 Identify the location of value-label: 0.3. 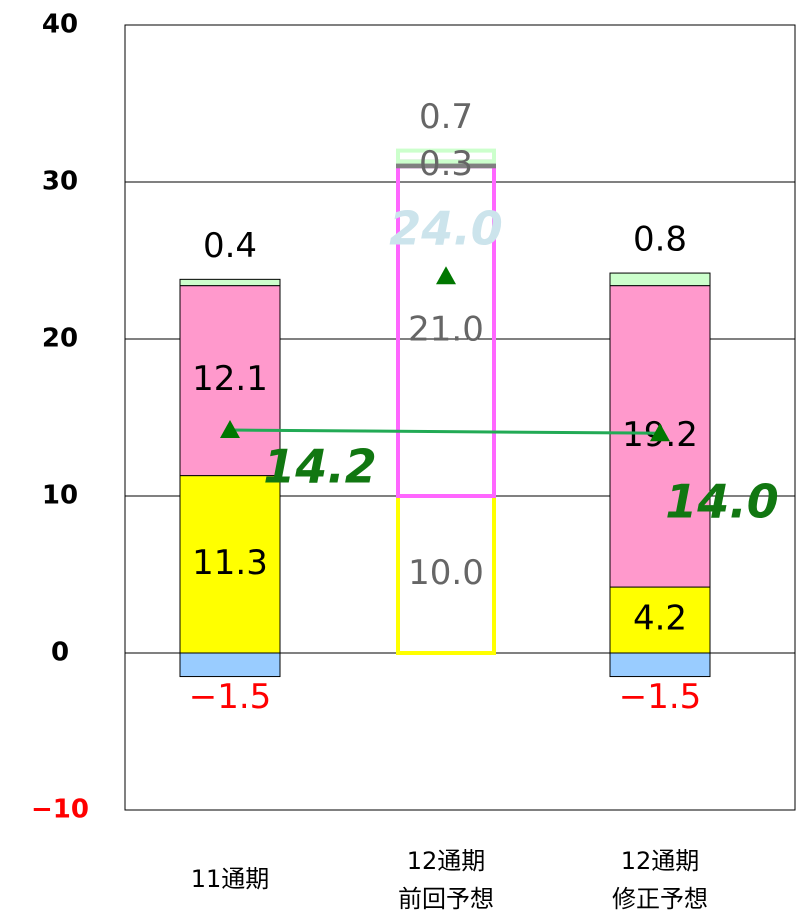
(446, 164).